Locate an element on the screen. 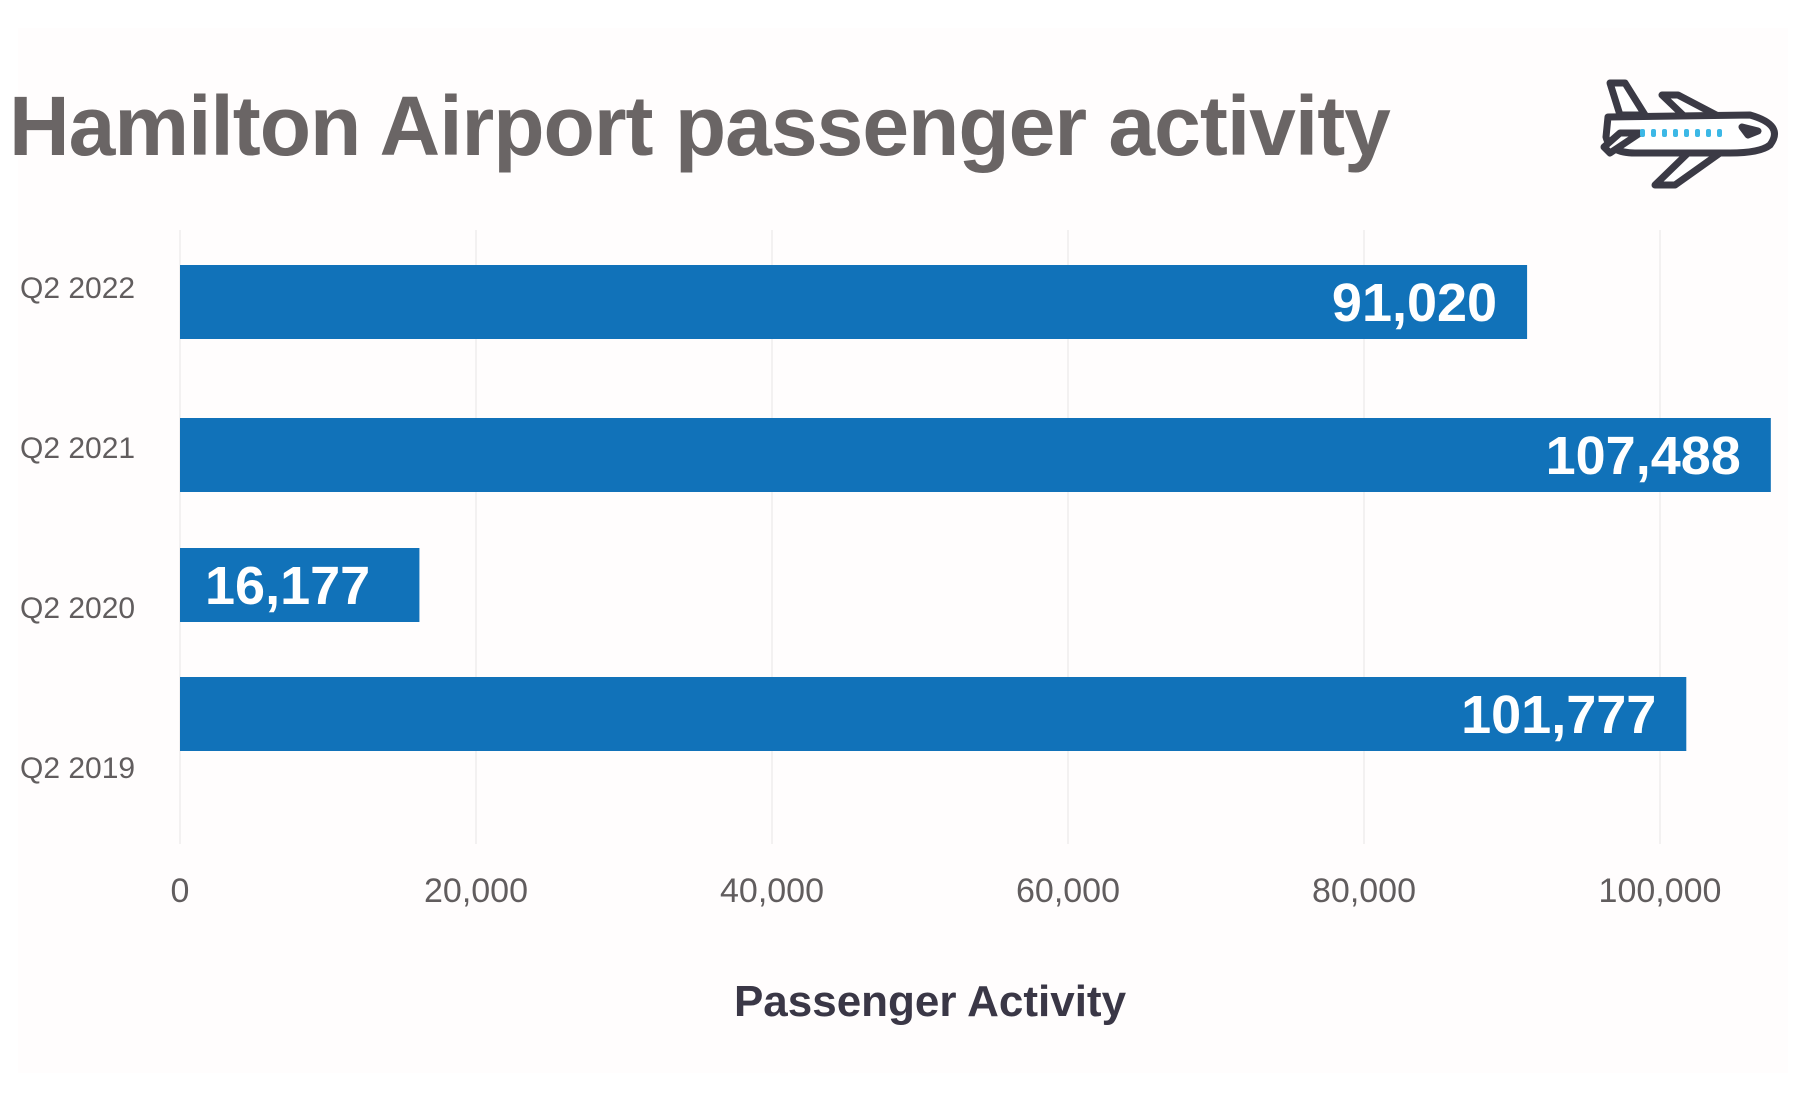 This screenshot has width=1800, height=1095. category-label: Q2 2019 is located at coordinates (77, 768).